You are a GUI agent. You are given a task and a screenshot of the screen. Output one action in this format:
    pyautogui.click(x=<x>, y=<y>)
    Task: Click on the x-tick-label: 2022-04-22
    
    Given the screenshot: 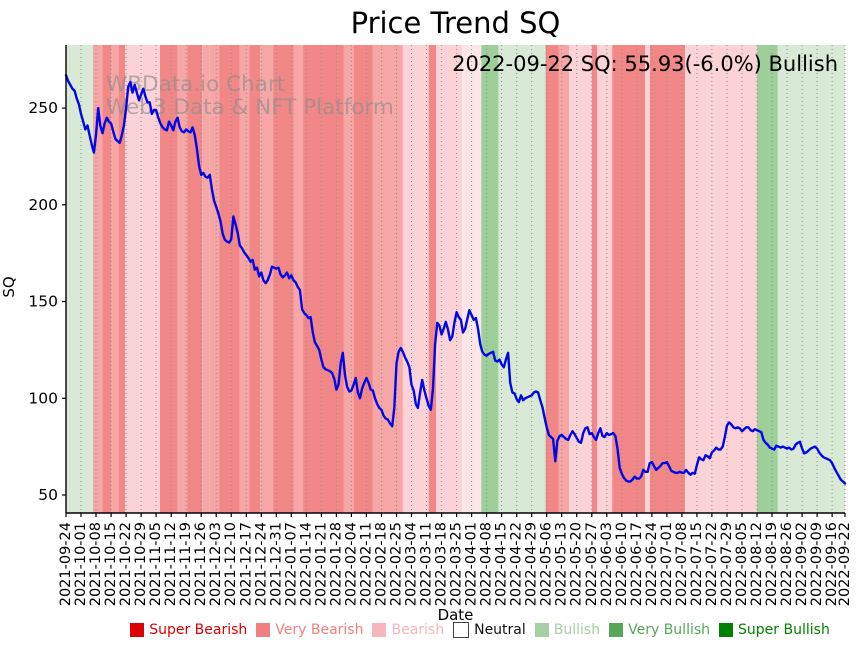 What is the action you would take?
    pyautogui.click(x=517, y=564)
    